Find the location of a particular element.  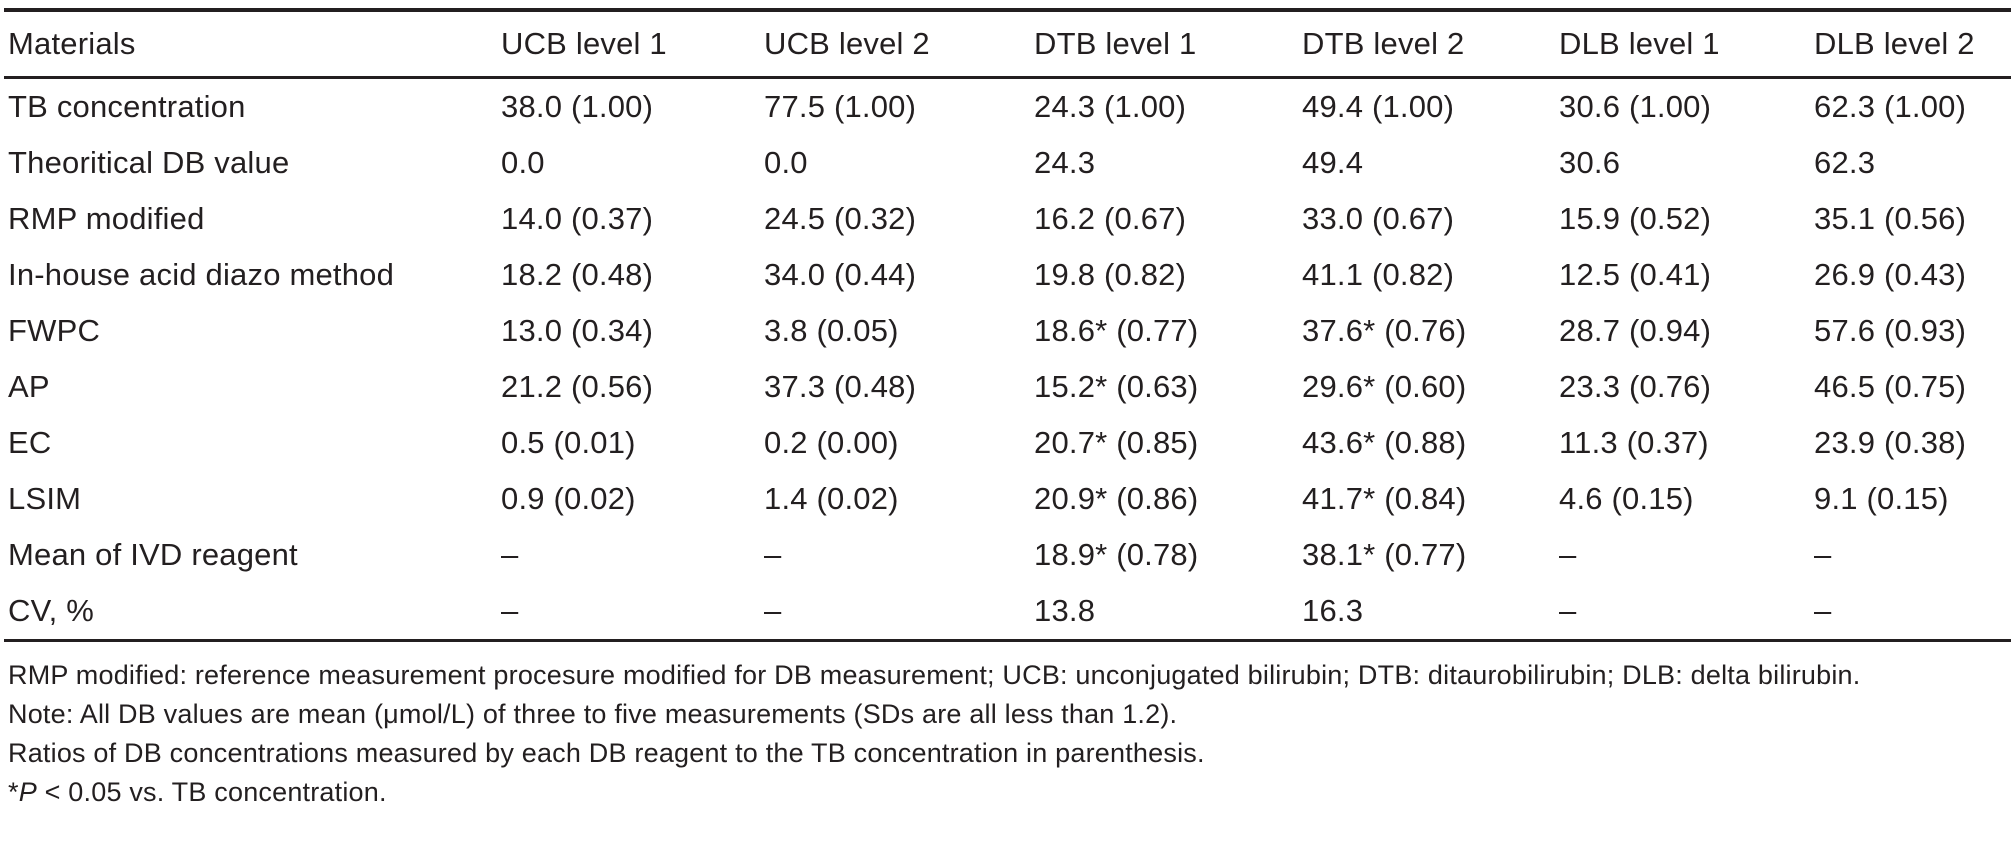

significance-star: * is located at coordinates (13, 792).